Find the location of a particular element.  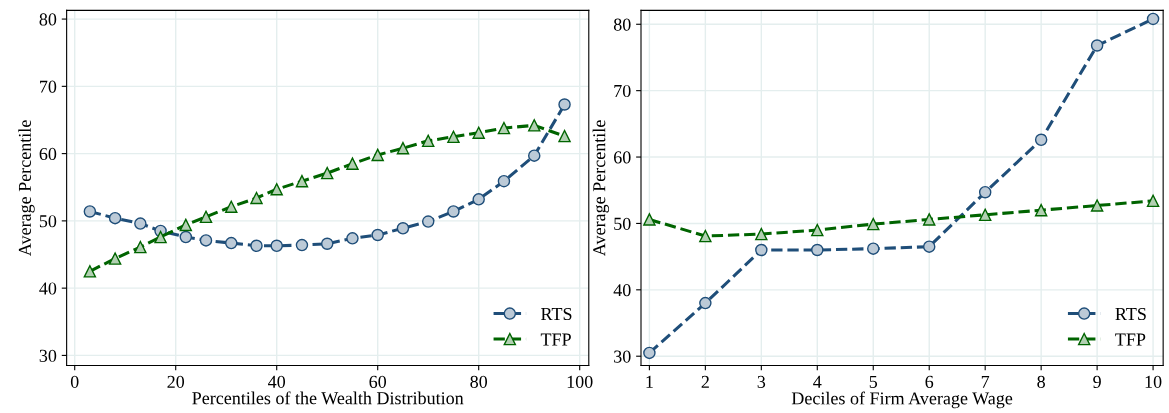

x-tick-label: 4 is located at coordinates (817, 381).